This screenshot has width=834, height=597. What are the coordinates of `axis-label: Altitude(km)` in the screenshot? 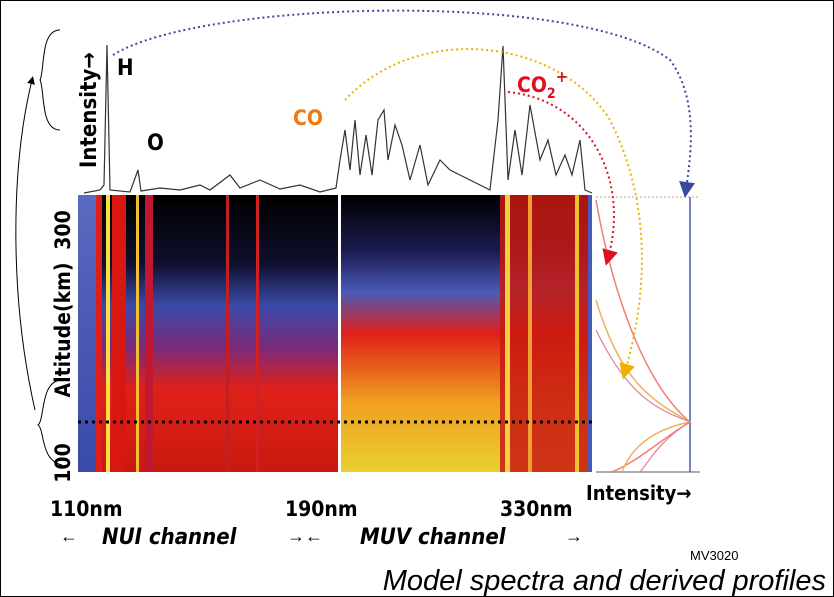 It's located at (63, 330).